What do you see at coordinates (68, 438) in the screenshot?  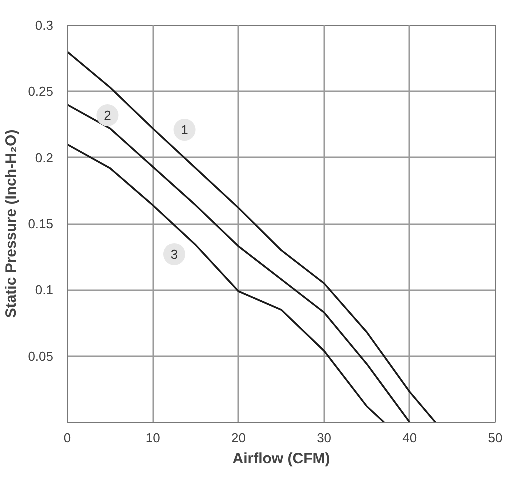 I see `x-tick-label: 0` at bounding box center [68, 438].